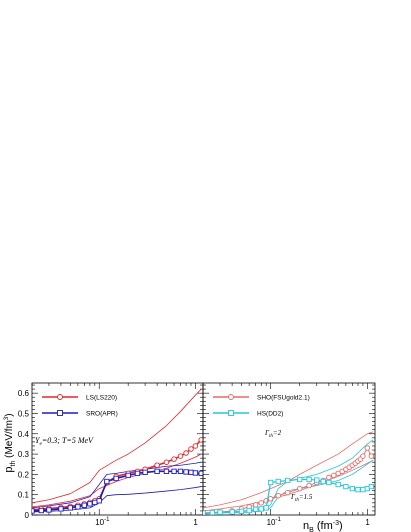 Image resolution: width=411 pixels, height=532 pixels. What do you see at coordinates (24, 413) in the screenshot?
I see `y-tick-label: 0.5` at bounding box center [24, 413].